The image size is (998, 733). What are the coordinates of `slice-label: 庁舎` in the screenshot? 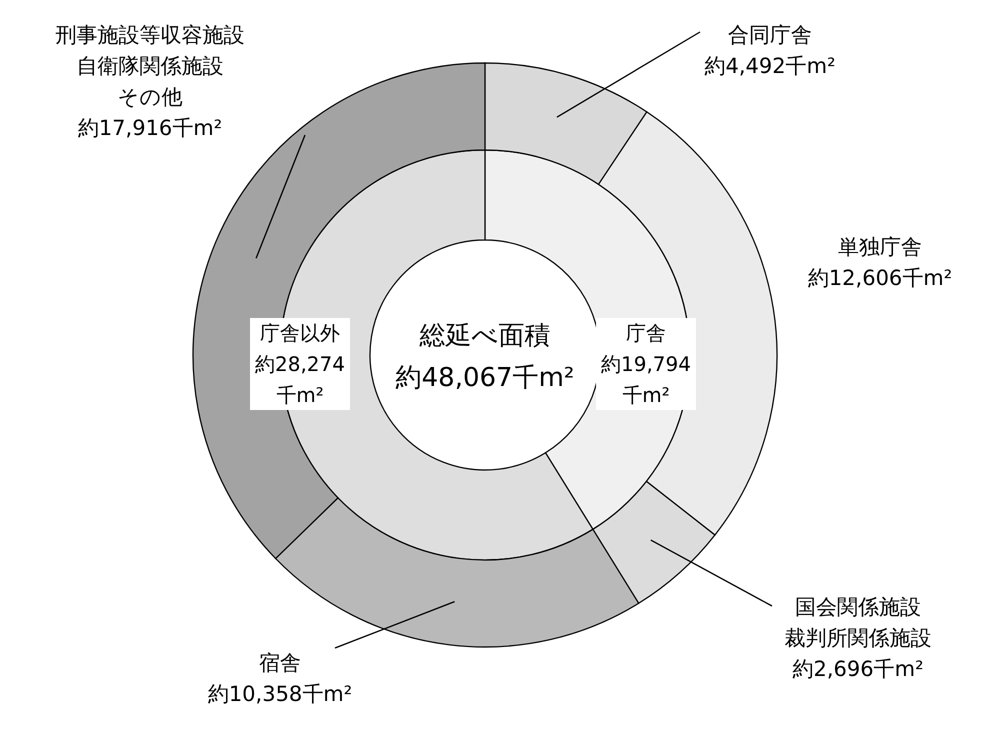 It's located at (646, 333).